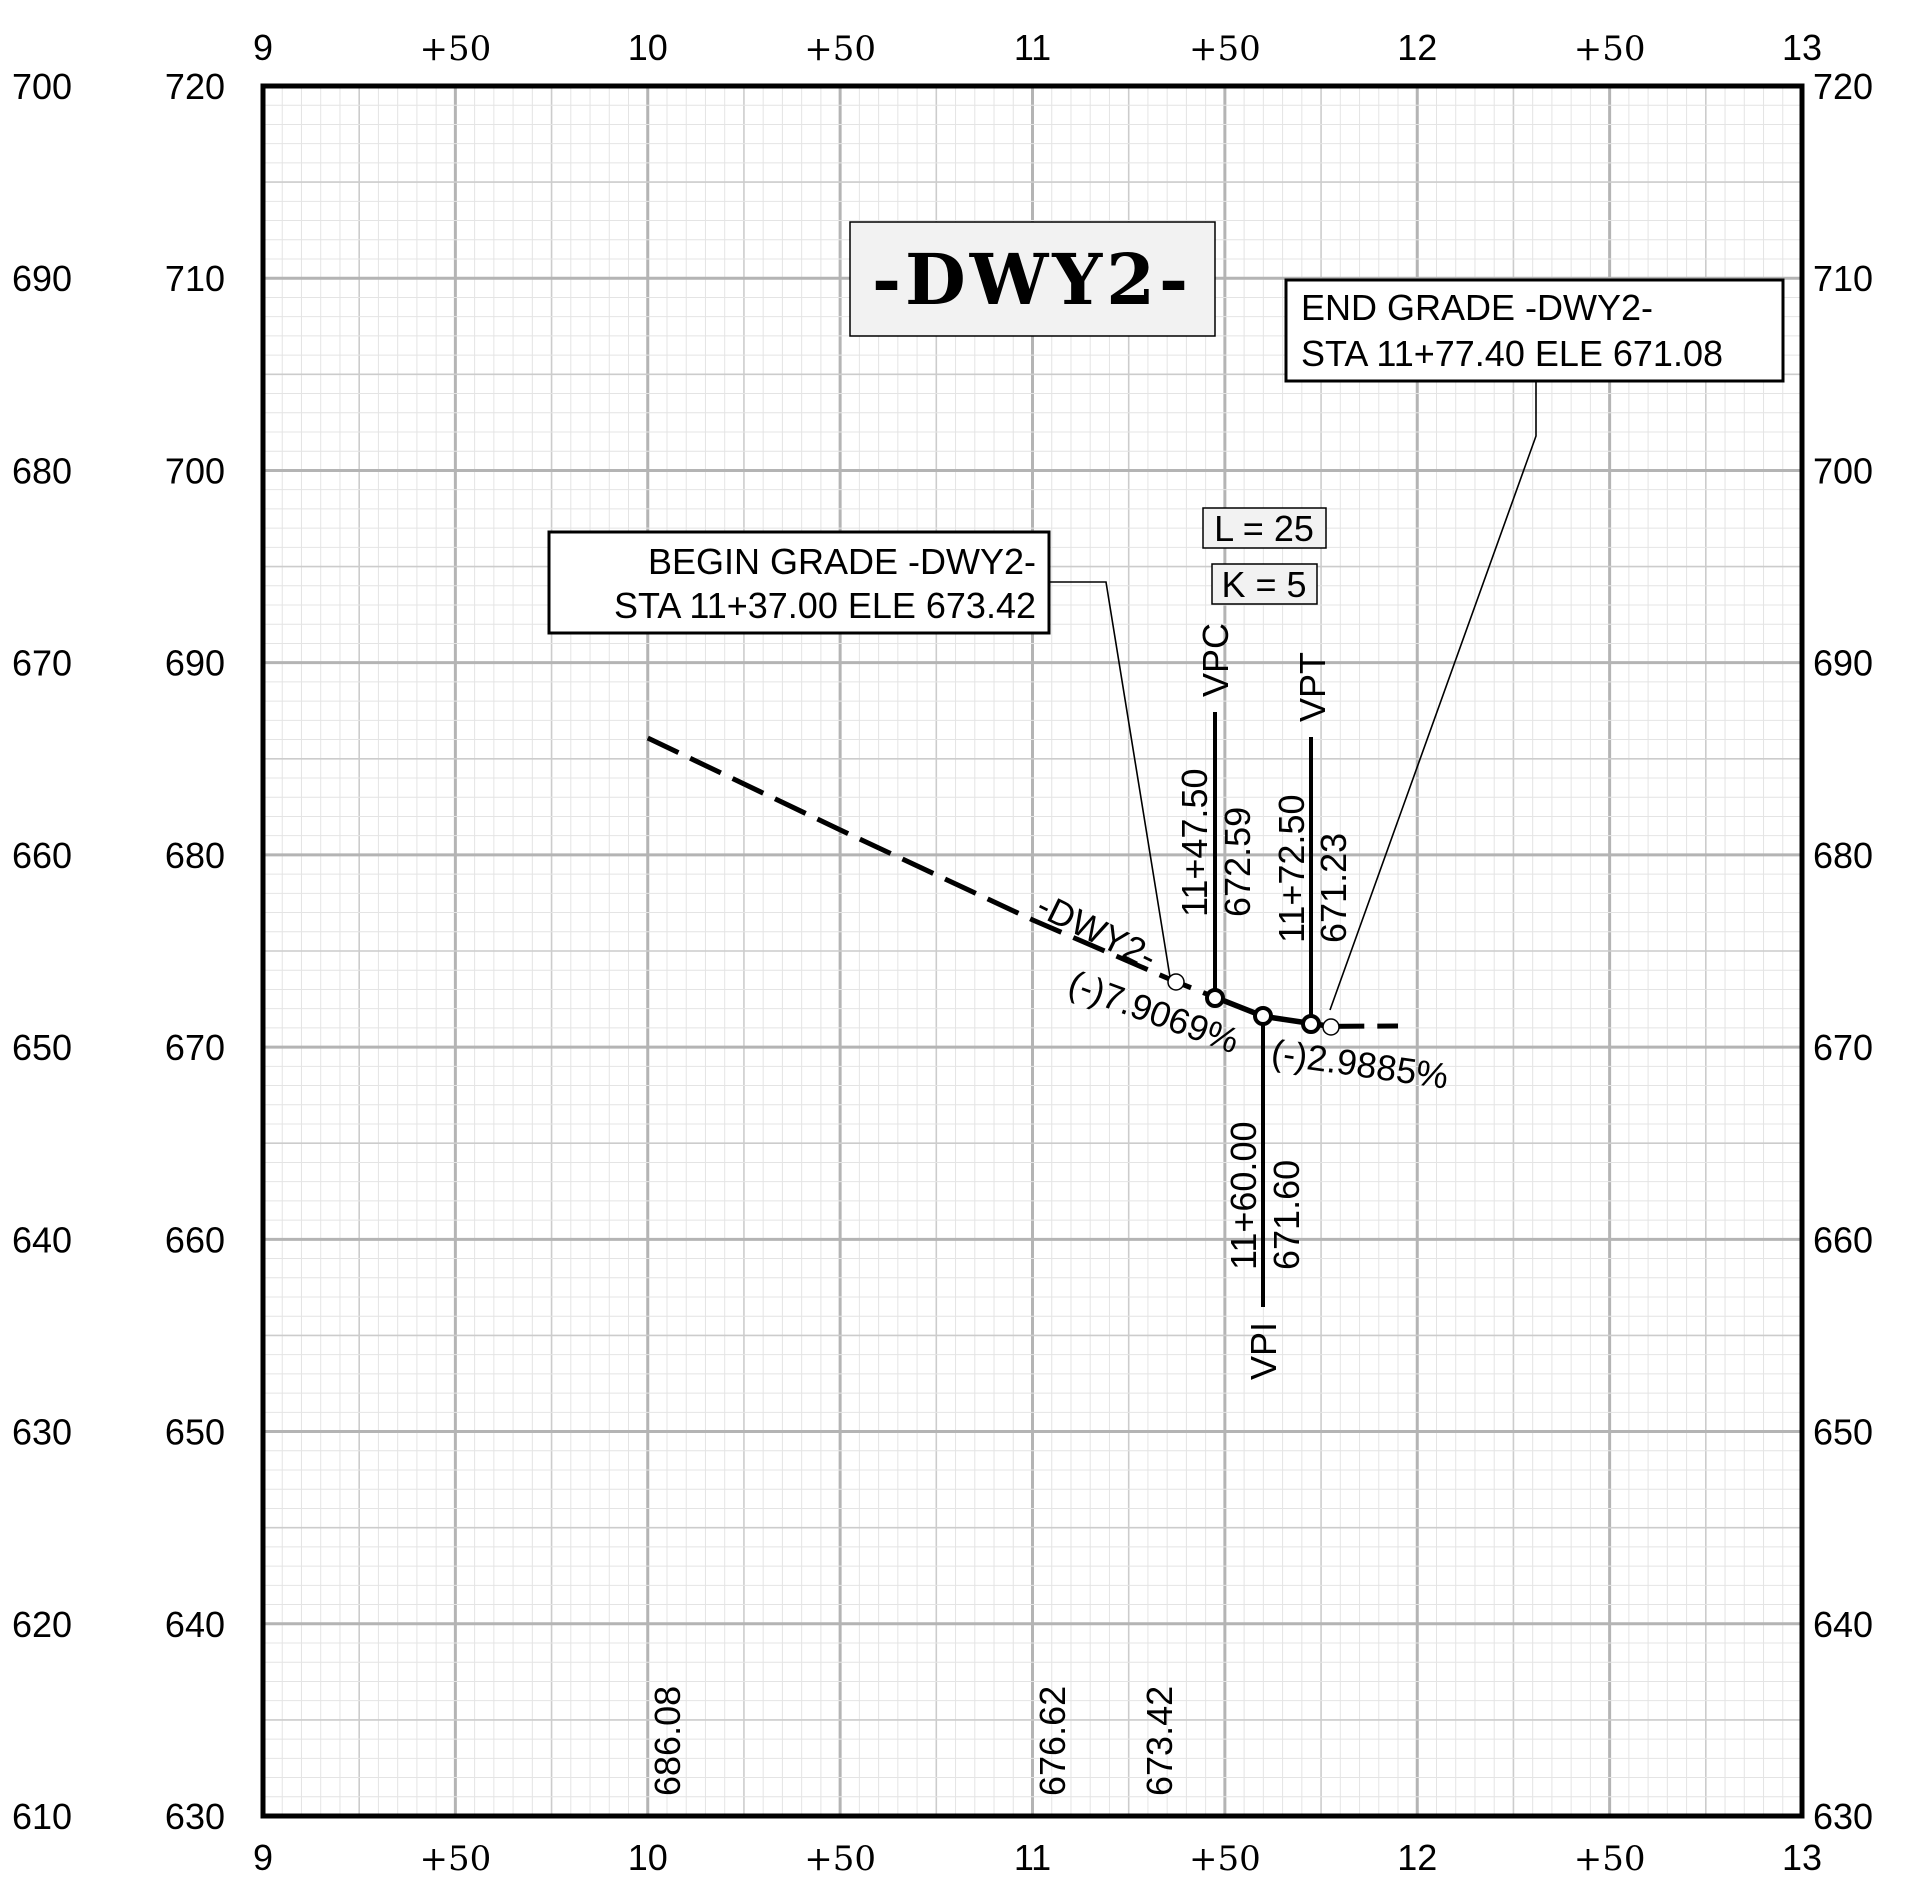 The height and width of the screenshot is (1881, 1927). I want to click on curve-k-box, so click(1264, 584).